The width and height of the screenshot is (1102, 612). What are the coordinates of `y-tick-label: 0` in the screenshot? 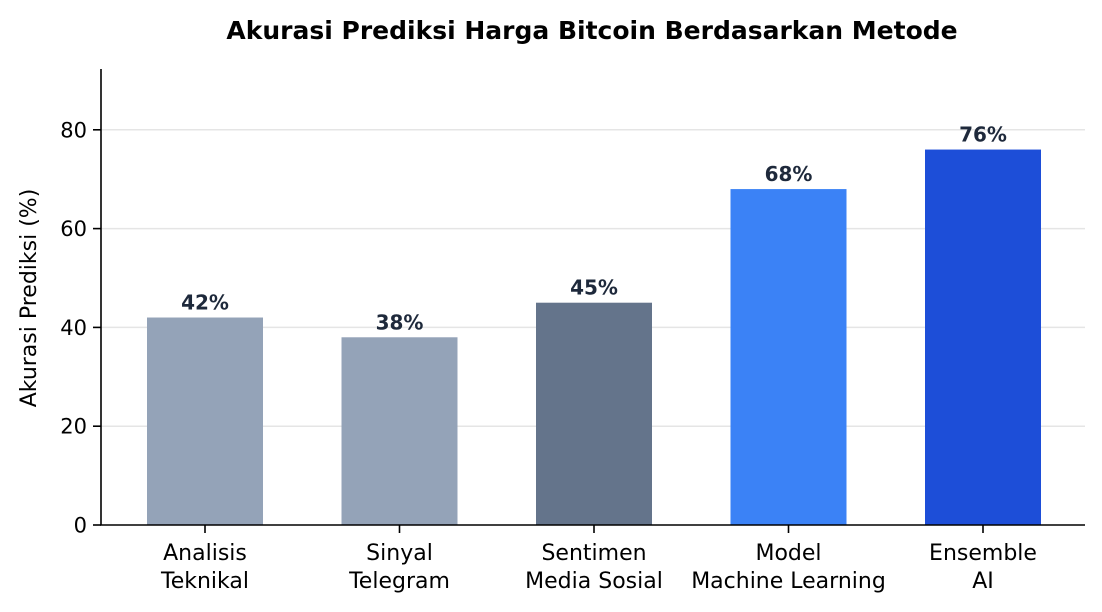 It's located at (80, 526).